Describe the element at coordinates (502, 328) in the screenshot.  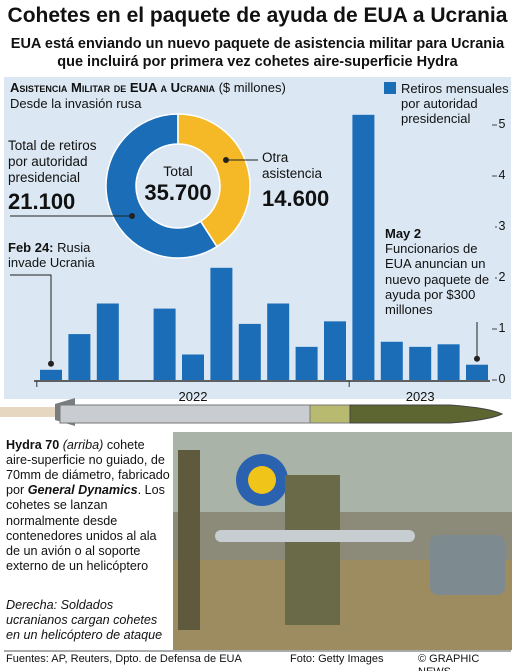
I see `y-tick-label: 1` at that location.